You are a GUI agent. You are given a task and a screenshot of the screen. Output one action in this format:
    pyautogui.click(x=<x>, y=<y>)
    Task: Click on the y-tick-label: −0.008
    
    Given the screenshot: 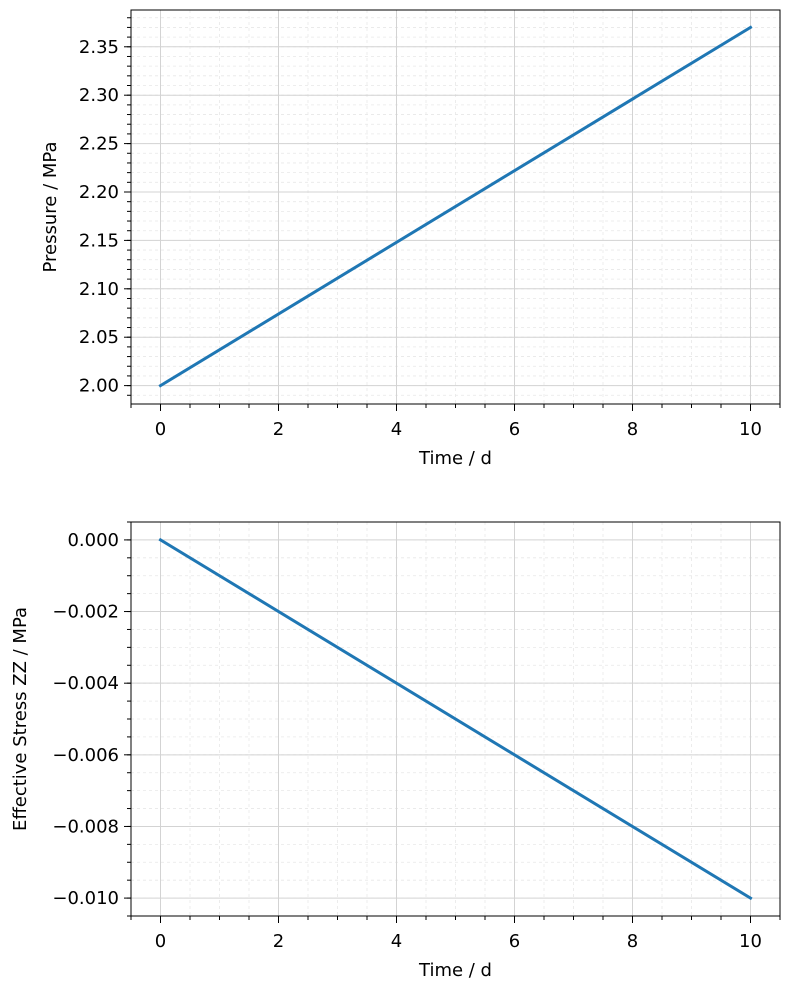 What is the action you would take?
    pyautogui.click(x=85, y=826)
    